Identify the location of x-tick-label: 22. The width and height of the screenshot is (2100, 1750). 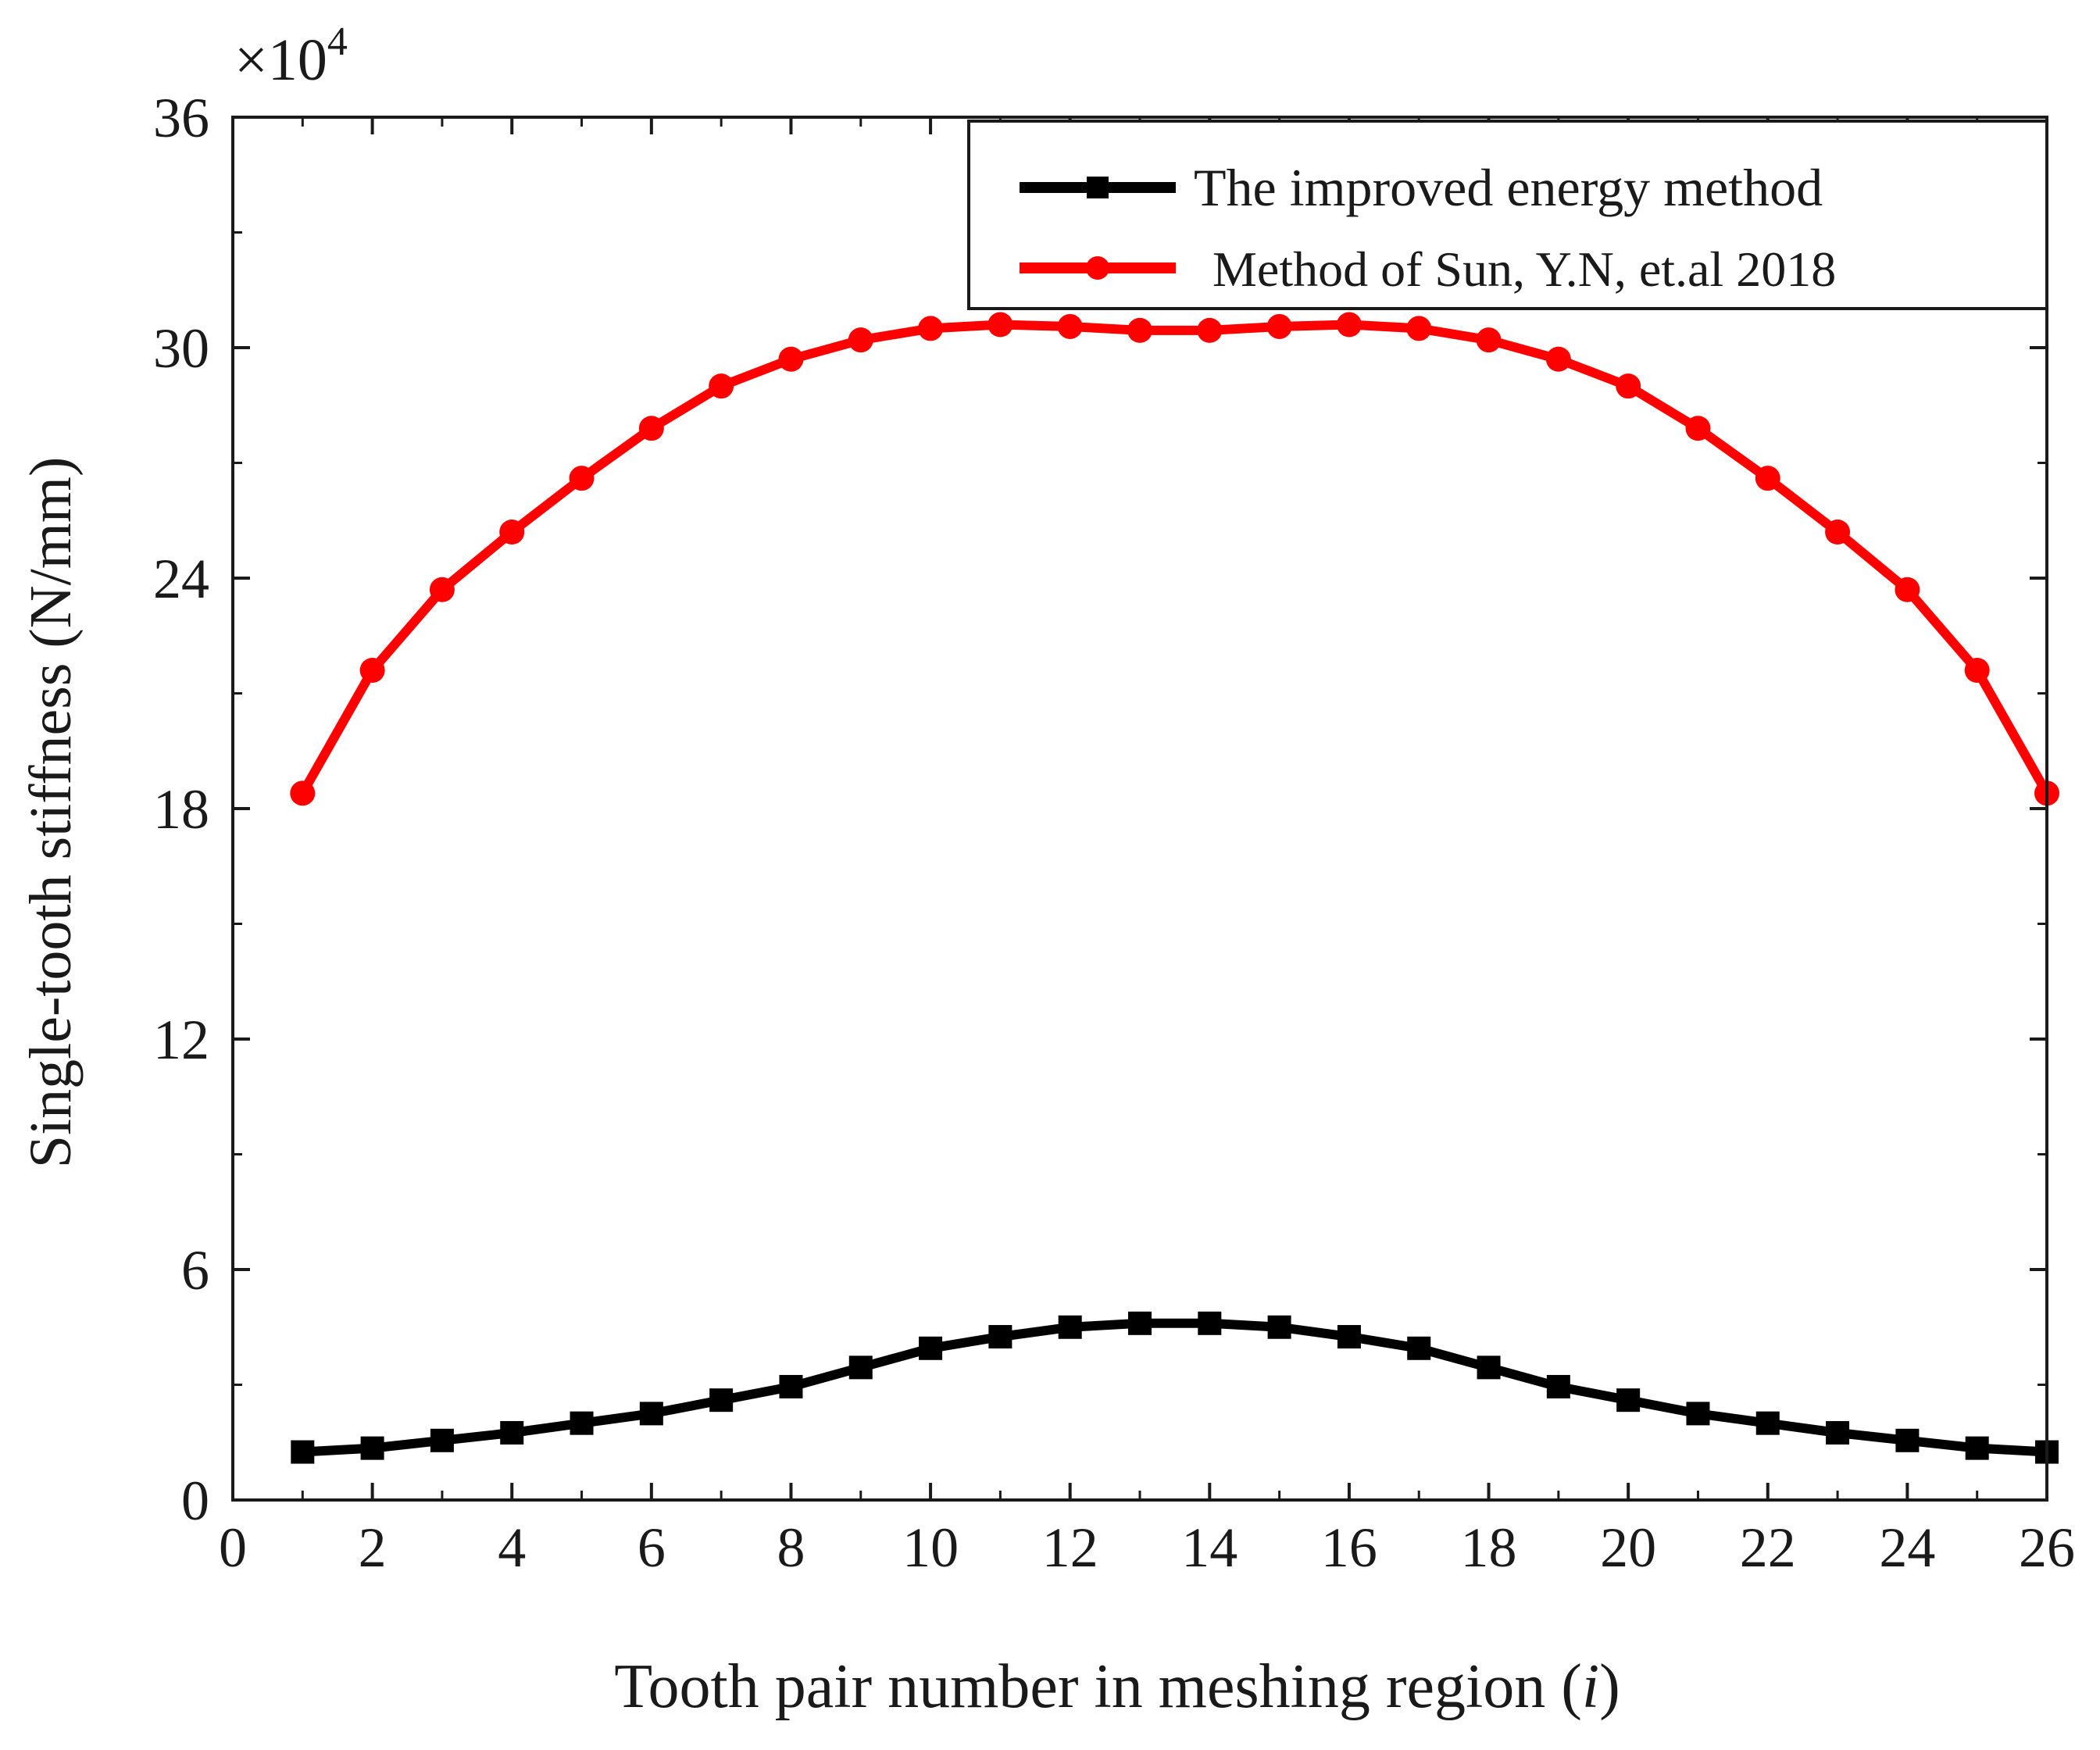
(1768, 1547).